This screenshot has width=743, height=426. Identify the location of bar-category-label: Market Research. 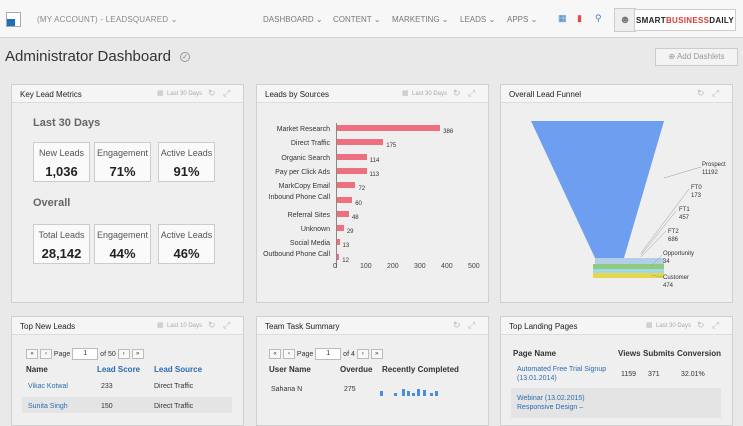
(303, 129).